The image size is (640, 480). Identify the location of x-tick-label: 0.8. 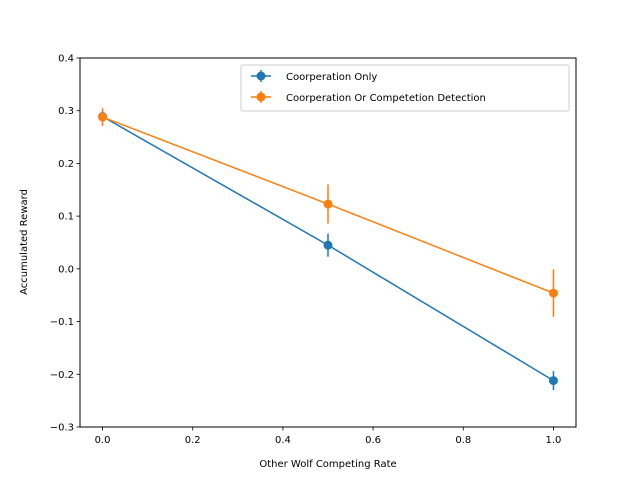
(463, 440).